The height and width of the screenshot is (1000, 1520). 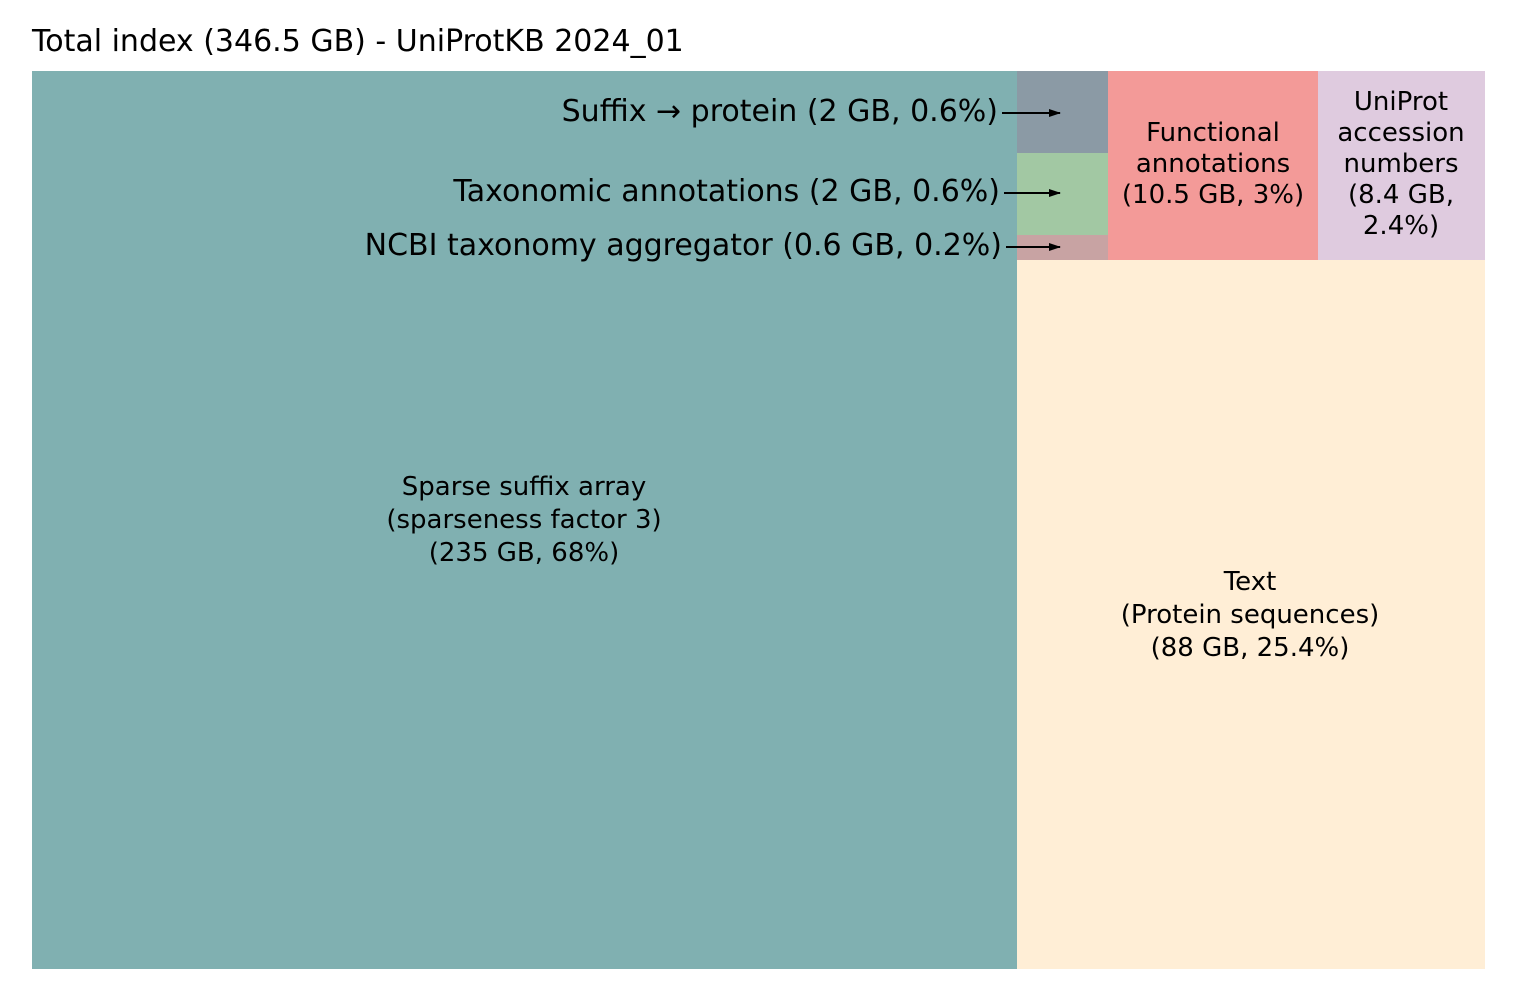 What do you see at coordinates (524, 487) in the screenshot?
I see `tile-label-sparse-suffix-array: Sparse suffix array` at bounding box center [524, 487].